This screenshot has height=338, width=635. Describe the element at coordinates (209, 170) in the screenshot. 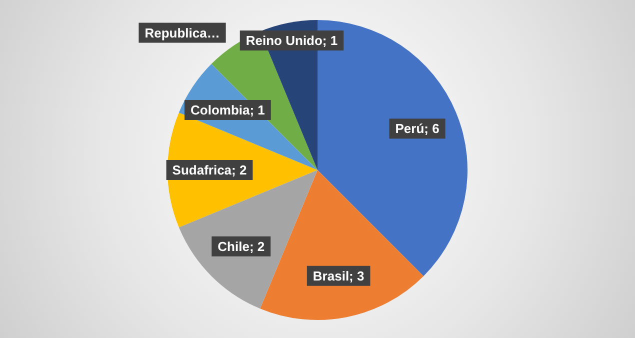

I see `slice-label: Sudafrica; 2` at that location.